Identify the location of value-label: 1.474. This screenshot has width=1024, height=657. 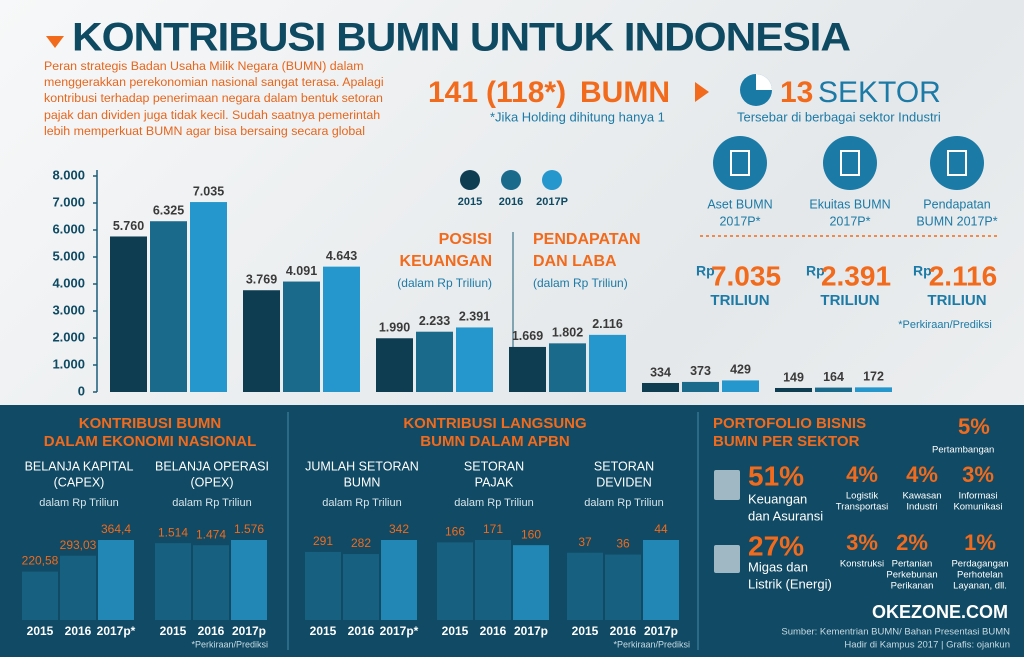
(211, 534).